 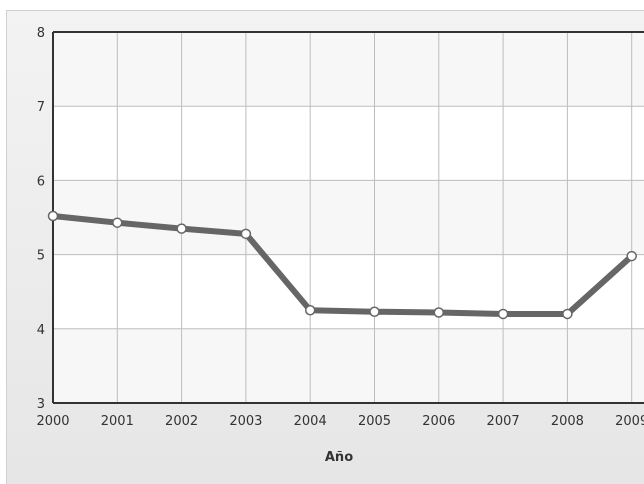 I want to click on x-tick-label: 2004, so click(x=310, y=421).